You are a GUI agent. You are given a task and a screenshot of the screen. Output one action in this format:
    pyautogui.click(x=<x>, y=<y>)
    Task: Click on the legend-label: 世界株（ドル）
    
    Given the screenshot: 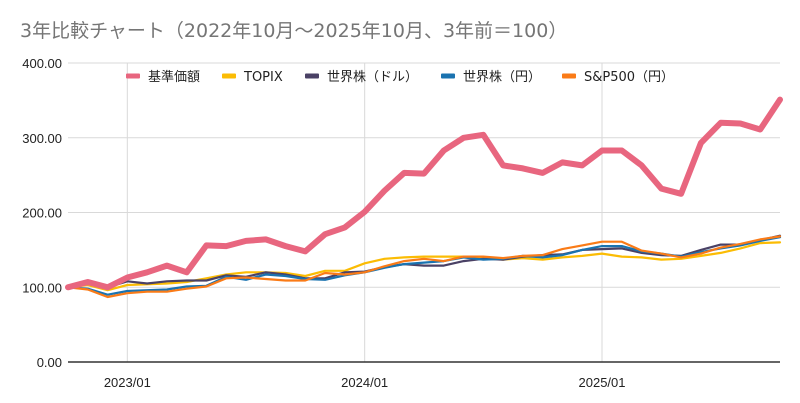 What is the action you would take?
    pyautogui.click(x=372, y=77)
    